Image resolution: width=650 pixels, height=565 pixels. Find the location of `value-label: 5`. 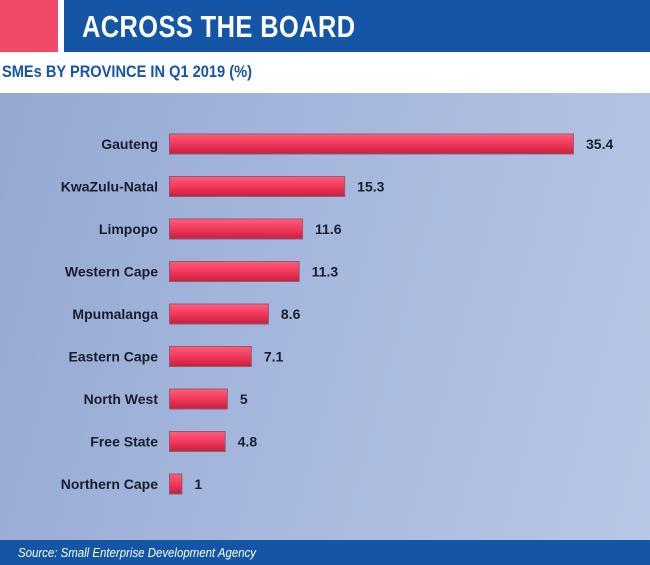

value-label: 5 is located at coordinates (244, 399).